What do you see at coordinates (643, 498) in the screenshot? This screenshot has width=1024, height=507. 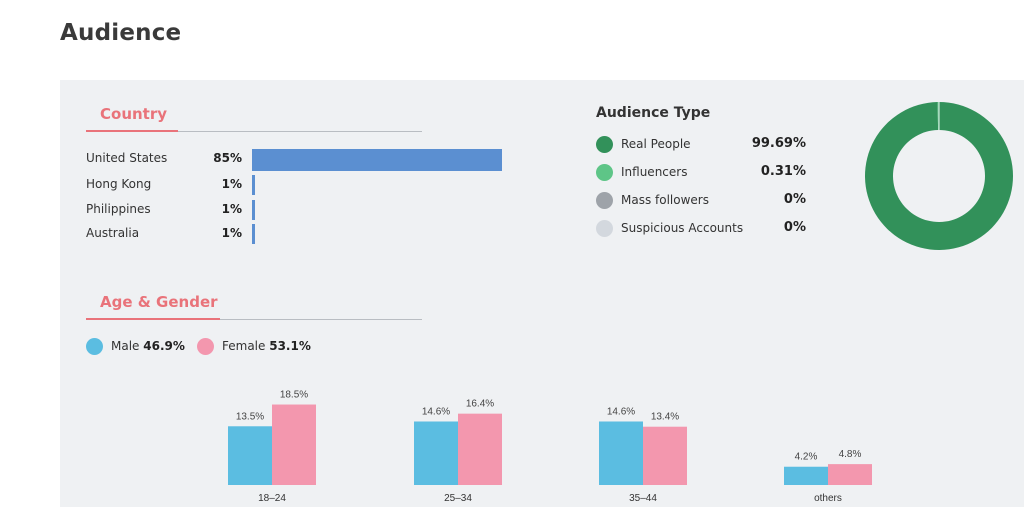 I see `age-category-label: 35–44` at bounding box center [643, 498].